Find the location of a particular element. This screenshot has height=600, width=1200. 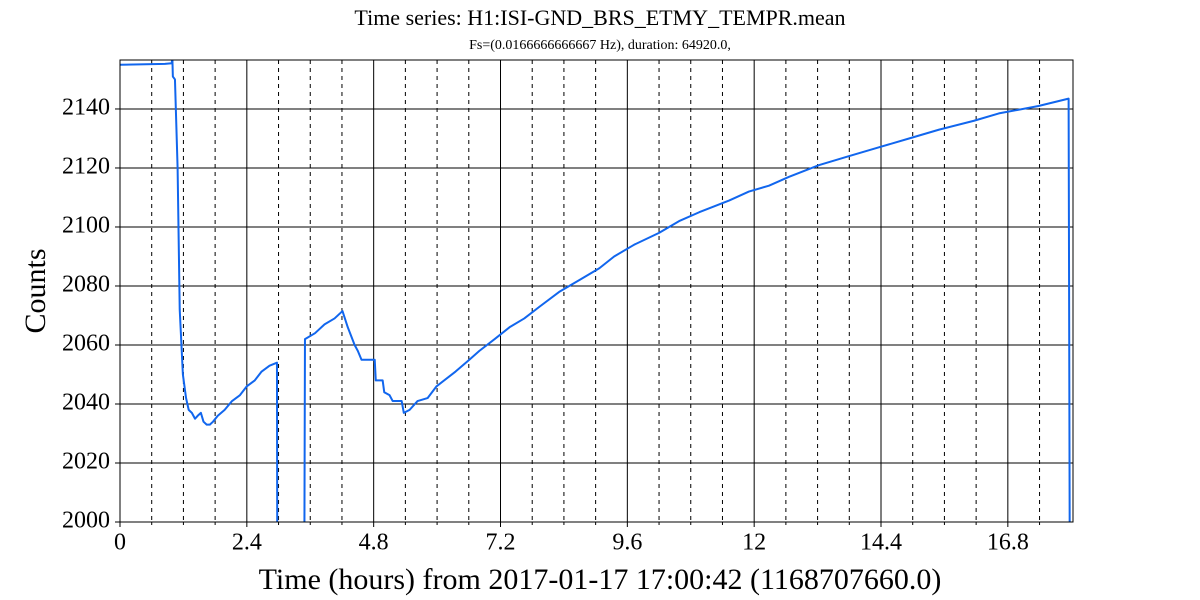

x-tick-label: 9.6 is located at coordinates (627, 543).